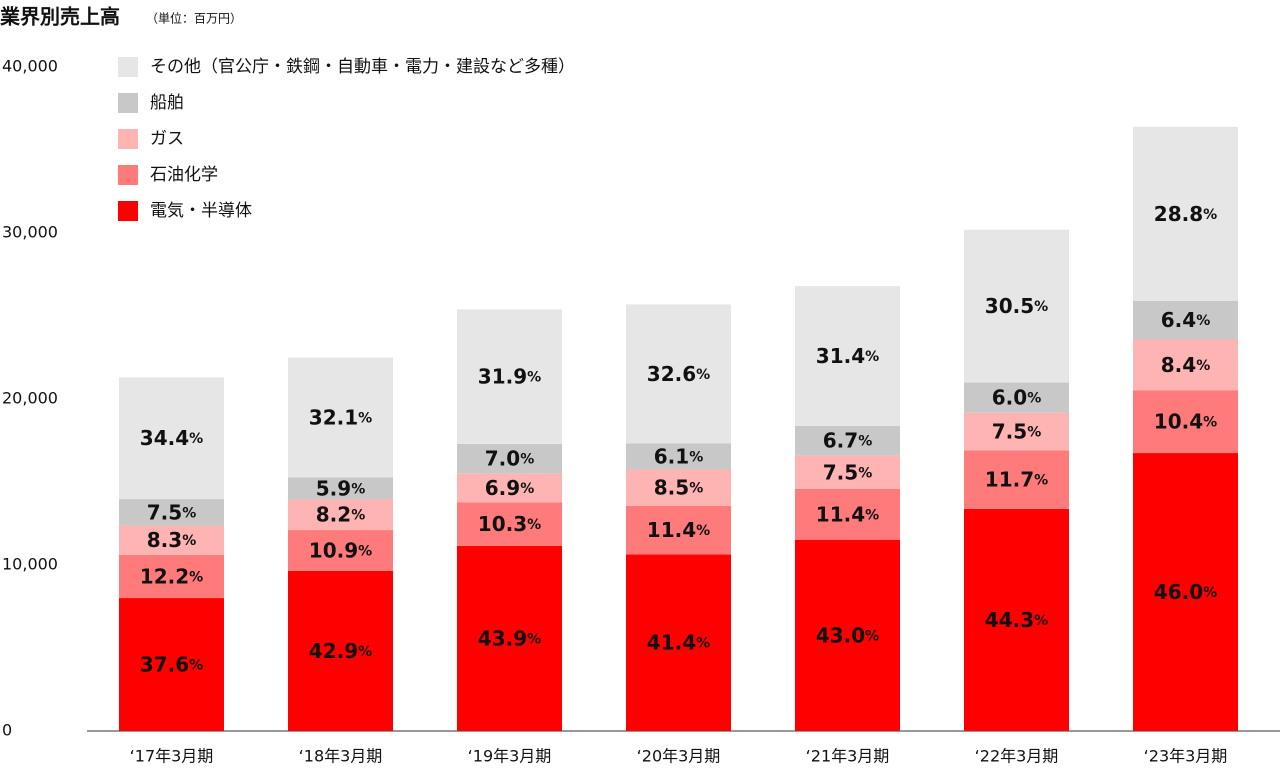  Describe the element at coordinates (201, 211) in the screenshot. I see `legend-label: 電気・半導体` at that location.